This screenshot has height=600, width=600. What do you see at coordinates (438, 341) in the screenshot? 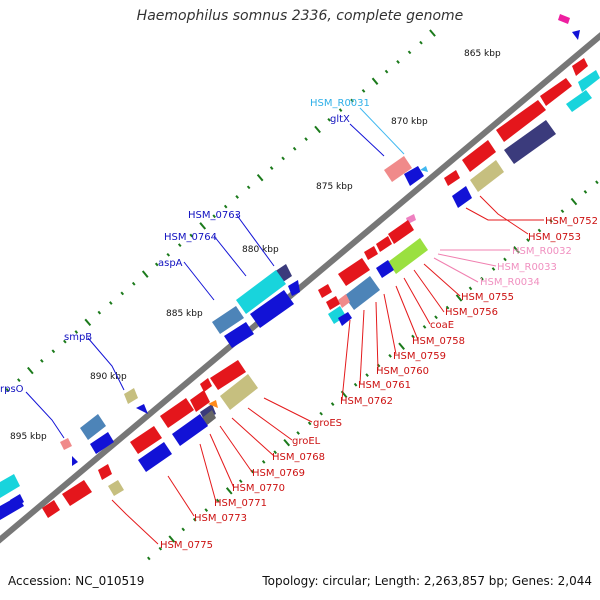
I see `label-hsm0758: HSM_0758` at bounding box center [438, 341].